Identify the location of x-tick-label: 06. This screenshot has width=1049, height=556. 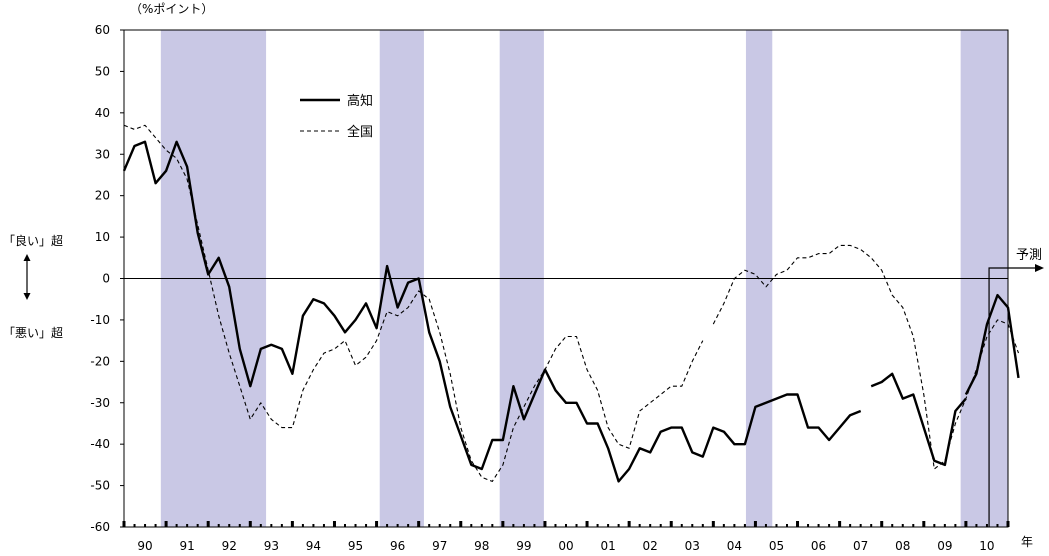
(818, 546).